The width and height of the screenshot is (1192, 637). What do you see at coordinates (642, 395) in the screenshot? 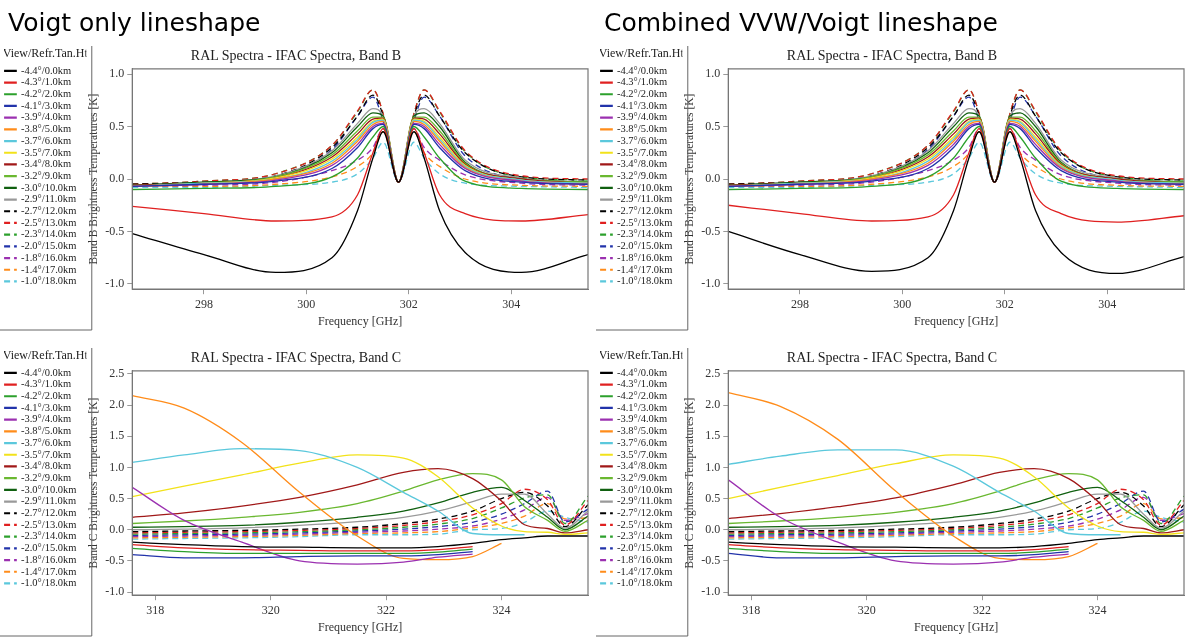
I see `legend-label: -4.2°/2.0km` at bounding box center [642, 395].